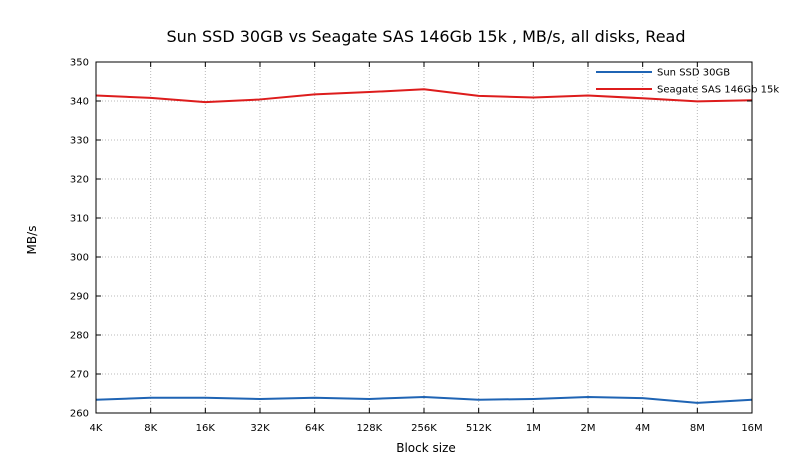 The width and height of the screenshot is (797, 472). Describe the element at coordinates (79, 63) in the screenshot. I see `y-tick-label: 350` at that location.